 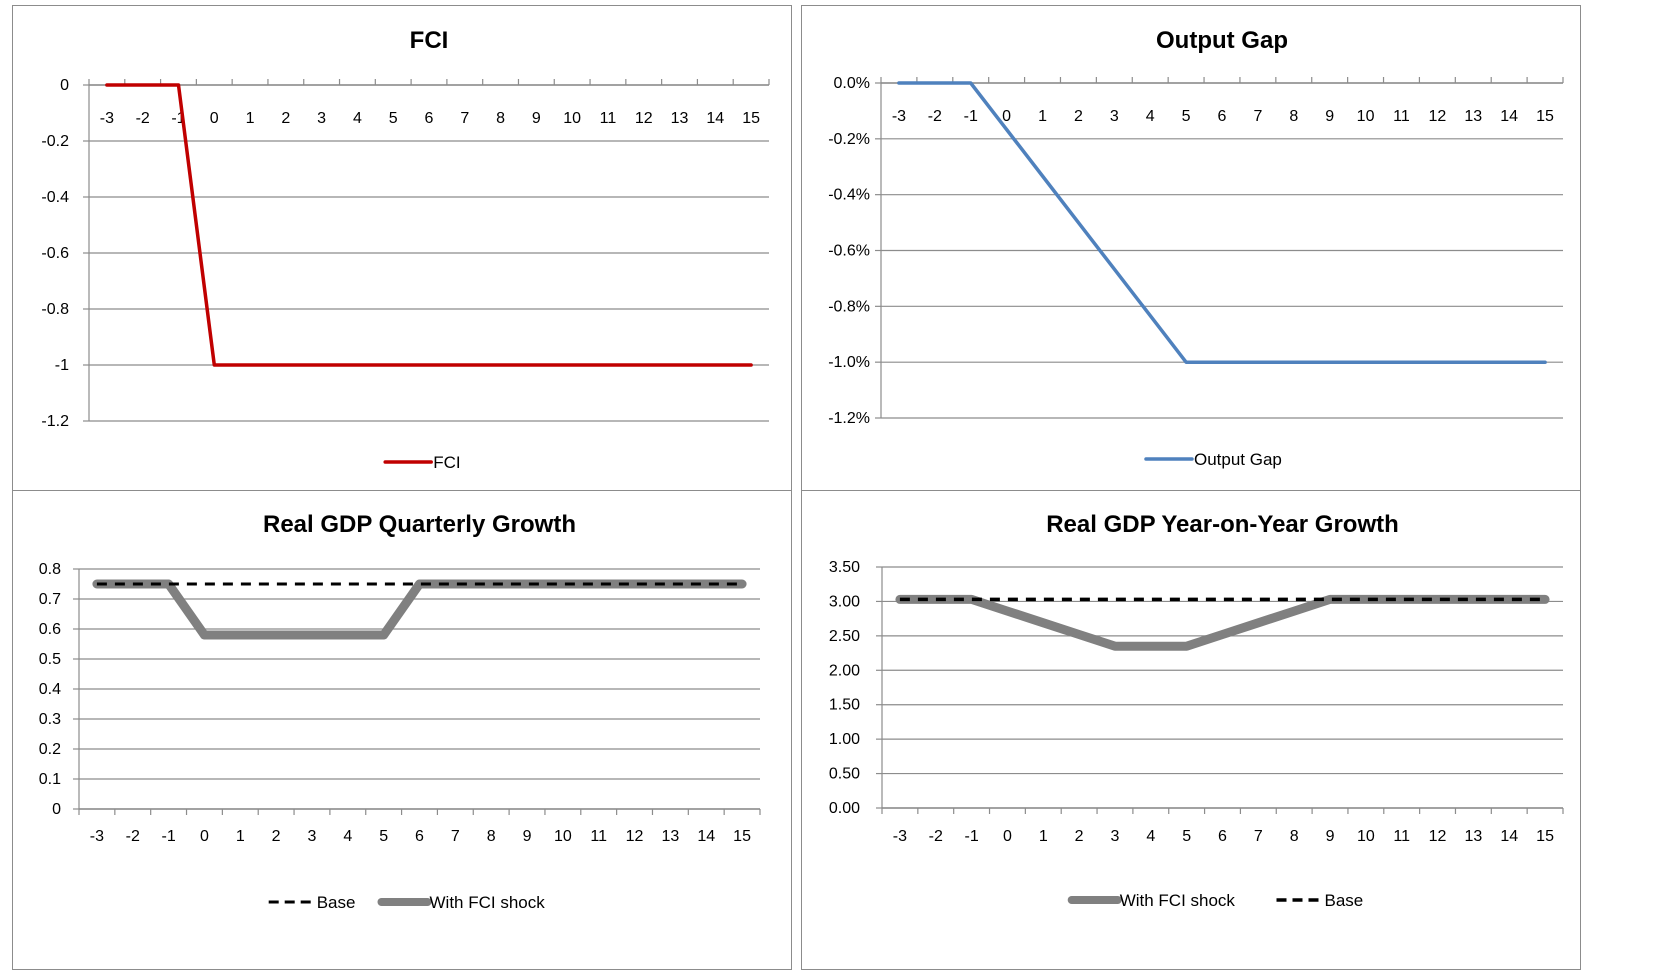 I want to click on chart-title: Real GDP Year-on-Year Growth, so click(x=1222, y=524).